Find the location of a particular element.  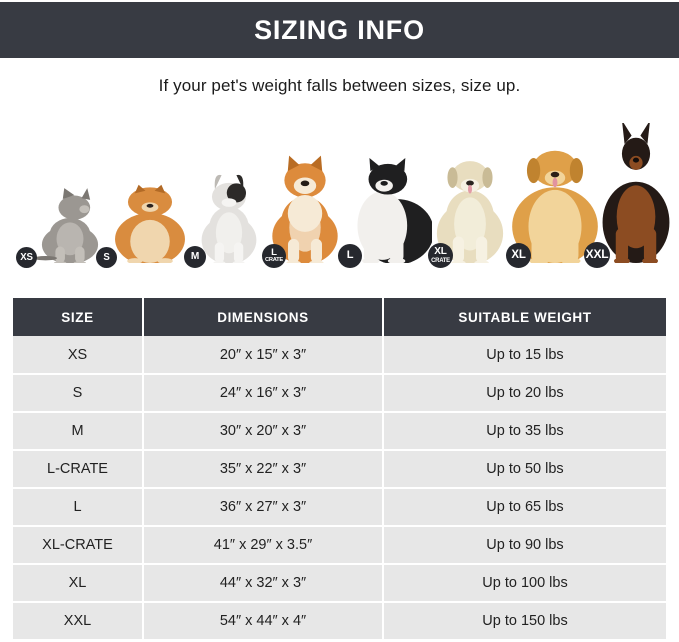

size-badge-xs: XS is located at coordinates (26, 257).